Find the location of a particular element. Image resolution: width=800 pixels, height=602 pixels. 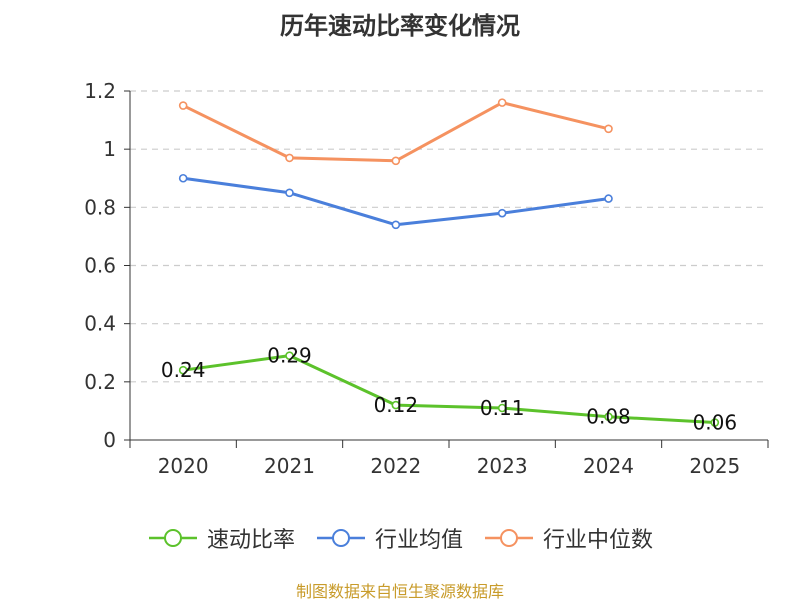

data-label: 0.29 is located at coordinates (289, 356).